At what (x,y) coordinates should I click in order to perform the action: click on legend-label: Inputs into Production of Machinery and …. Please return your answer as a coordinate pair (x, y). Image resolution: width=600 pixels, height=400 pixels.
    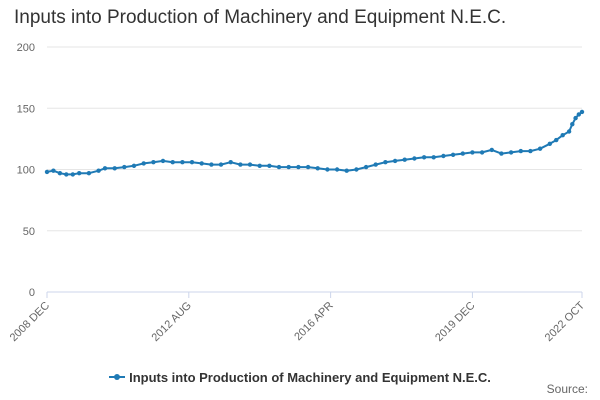
    Looking at the image, I should click on (310, 377).